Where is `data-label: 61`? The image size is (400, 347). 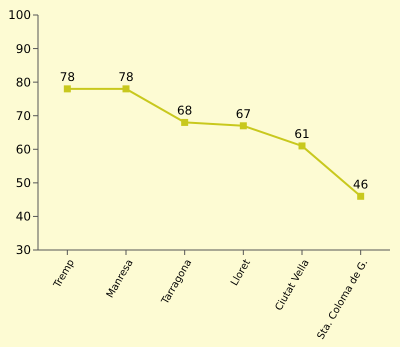 data-label: 61 is located at coordinates (302, 133).